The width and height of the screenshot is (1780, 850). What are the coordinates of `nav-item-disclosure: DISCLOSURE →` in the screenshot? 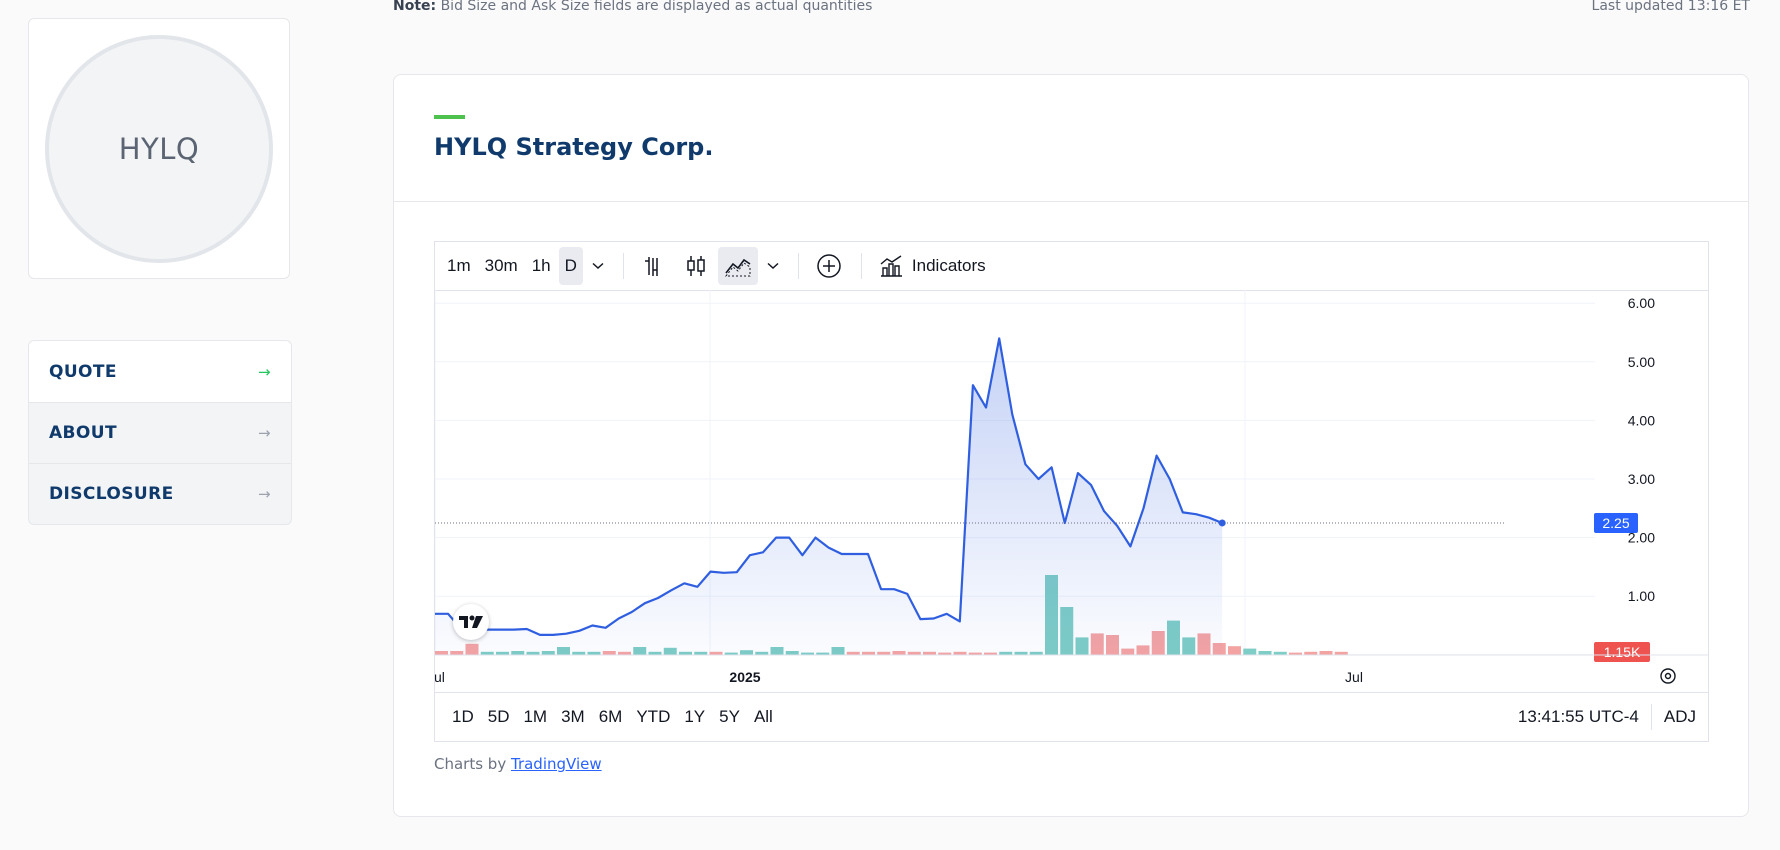 It's located at (160, 493).